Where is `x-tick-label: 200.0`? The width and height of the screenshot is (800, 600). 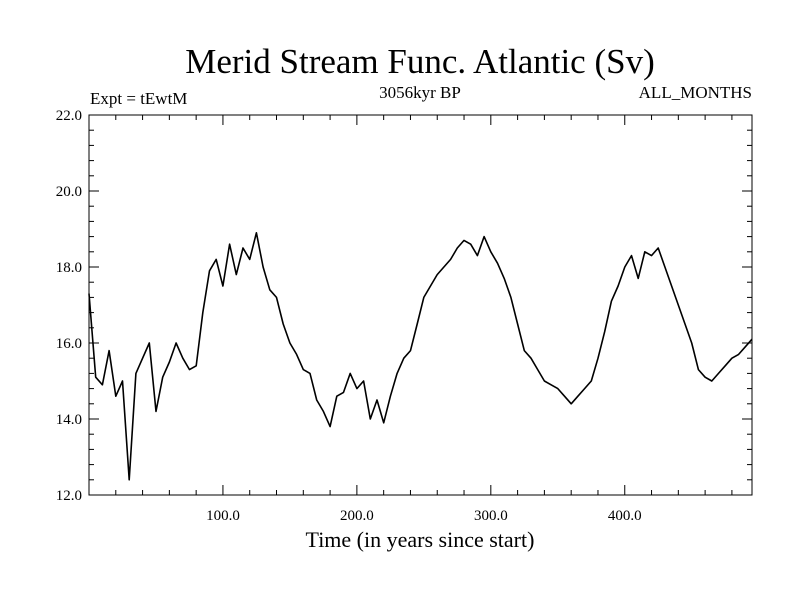 x-tick-label: 200.0 is located at coordinates (357, 516).